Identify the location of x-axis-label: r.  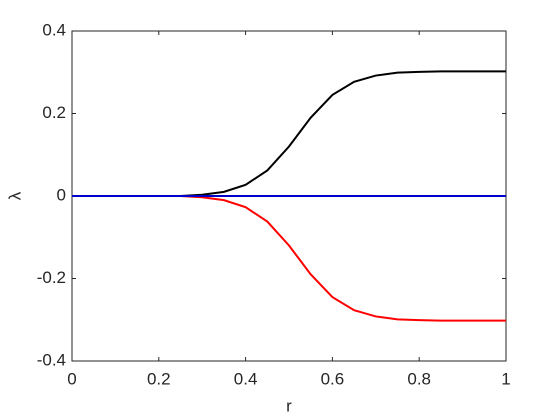
(289, 405).